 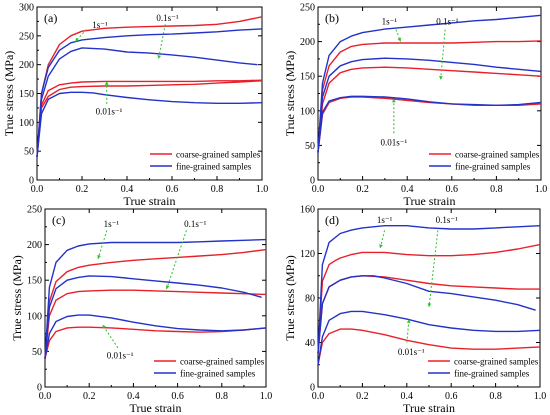 I want to click on panel-label: (c), so click(x=58, y=220).